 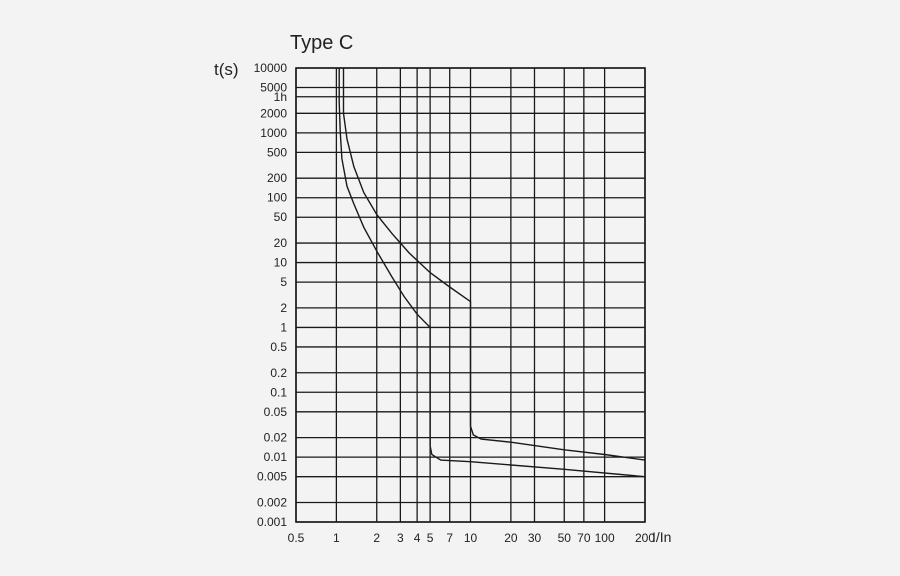 What do you see at coordinates (281, 243) in the screenshot?
I see `y-tick-label: 20` at bounding box center [281, 243].